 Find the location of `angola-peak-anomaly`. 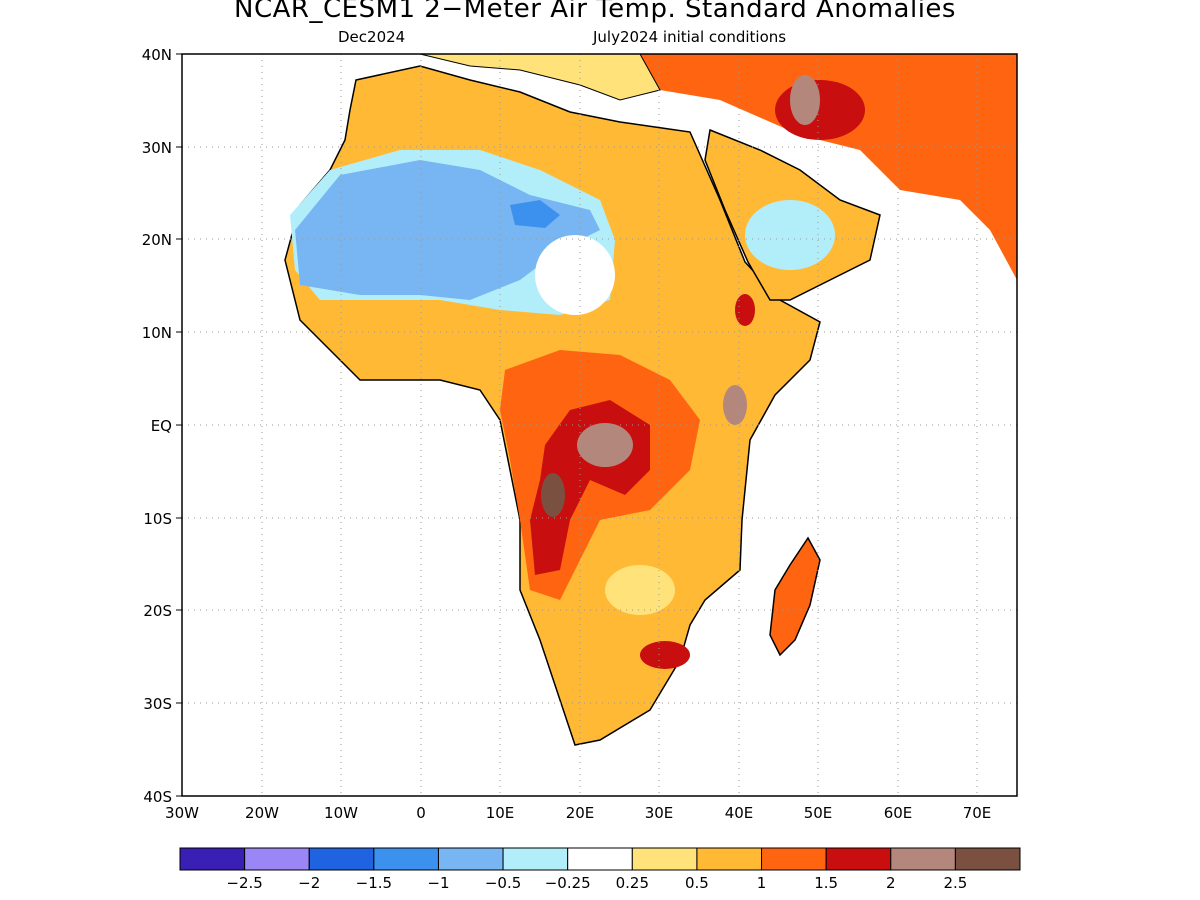

angola-peak-anomaly is located at coordinates (553, 495).